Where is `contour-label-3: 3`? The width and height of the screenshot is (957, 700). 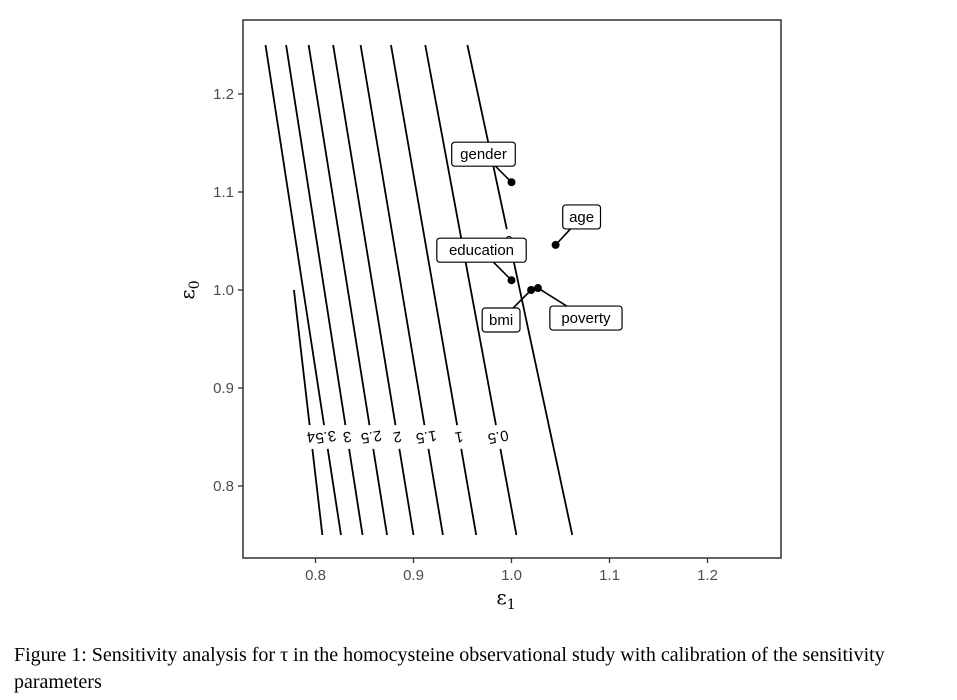 contour-label-3: 3 is located at coordinates (347, 436).